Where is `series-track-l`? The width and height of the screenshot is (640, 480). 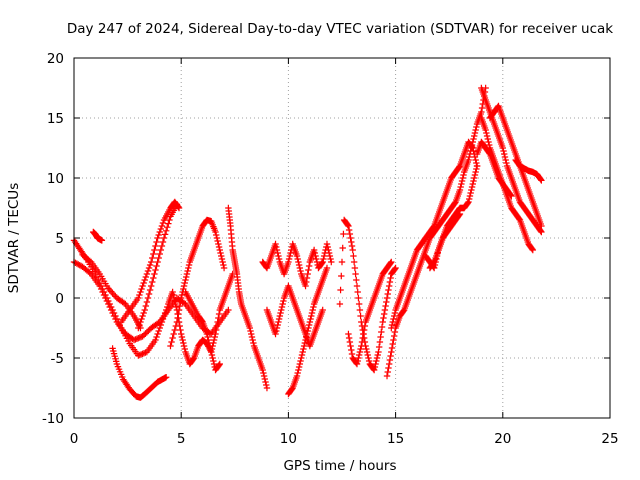 series-track-l is located at coordinates (308, 331).